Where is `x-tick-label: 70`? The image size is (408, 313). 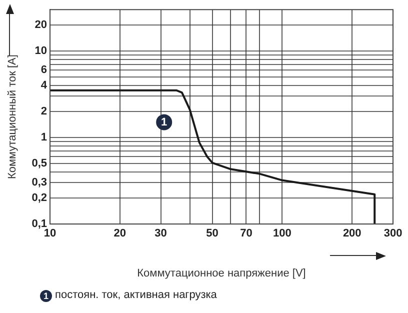
x-tick-label: 70 is located at coordinates (246, 234).